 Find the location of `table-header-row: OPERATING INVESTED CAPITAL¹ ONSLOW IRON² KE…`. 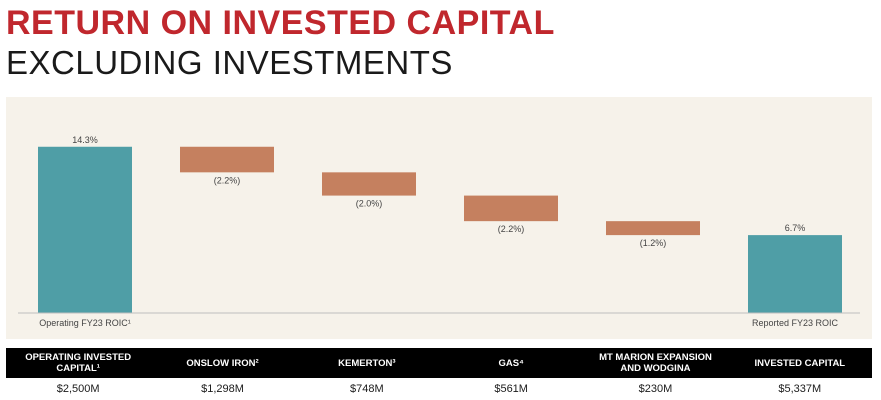

table-header-row: OPERATING INVESTED CAPITAL¹ ONSLOW IRON² KE… is located at coordinates (439, 363).